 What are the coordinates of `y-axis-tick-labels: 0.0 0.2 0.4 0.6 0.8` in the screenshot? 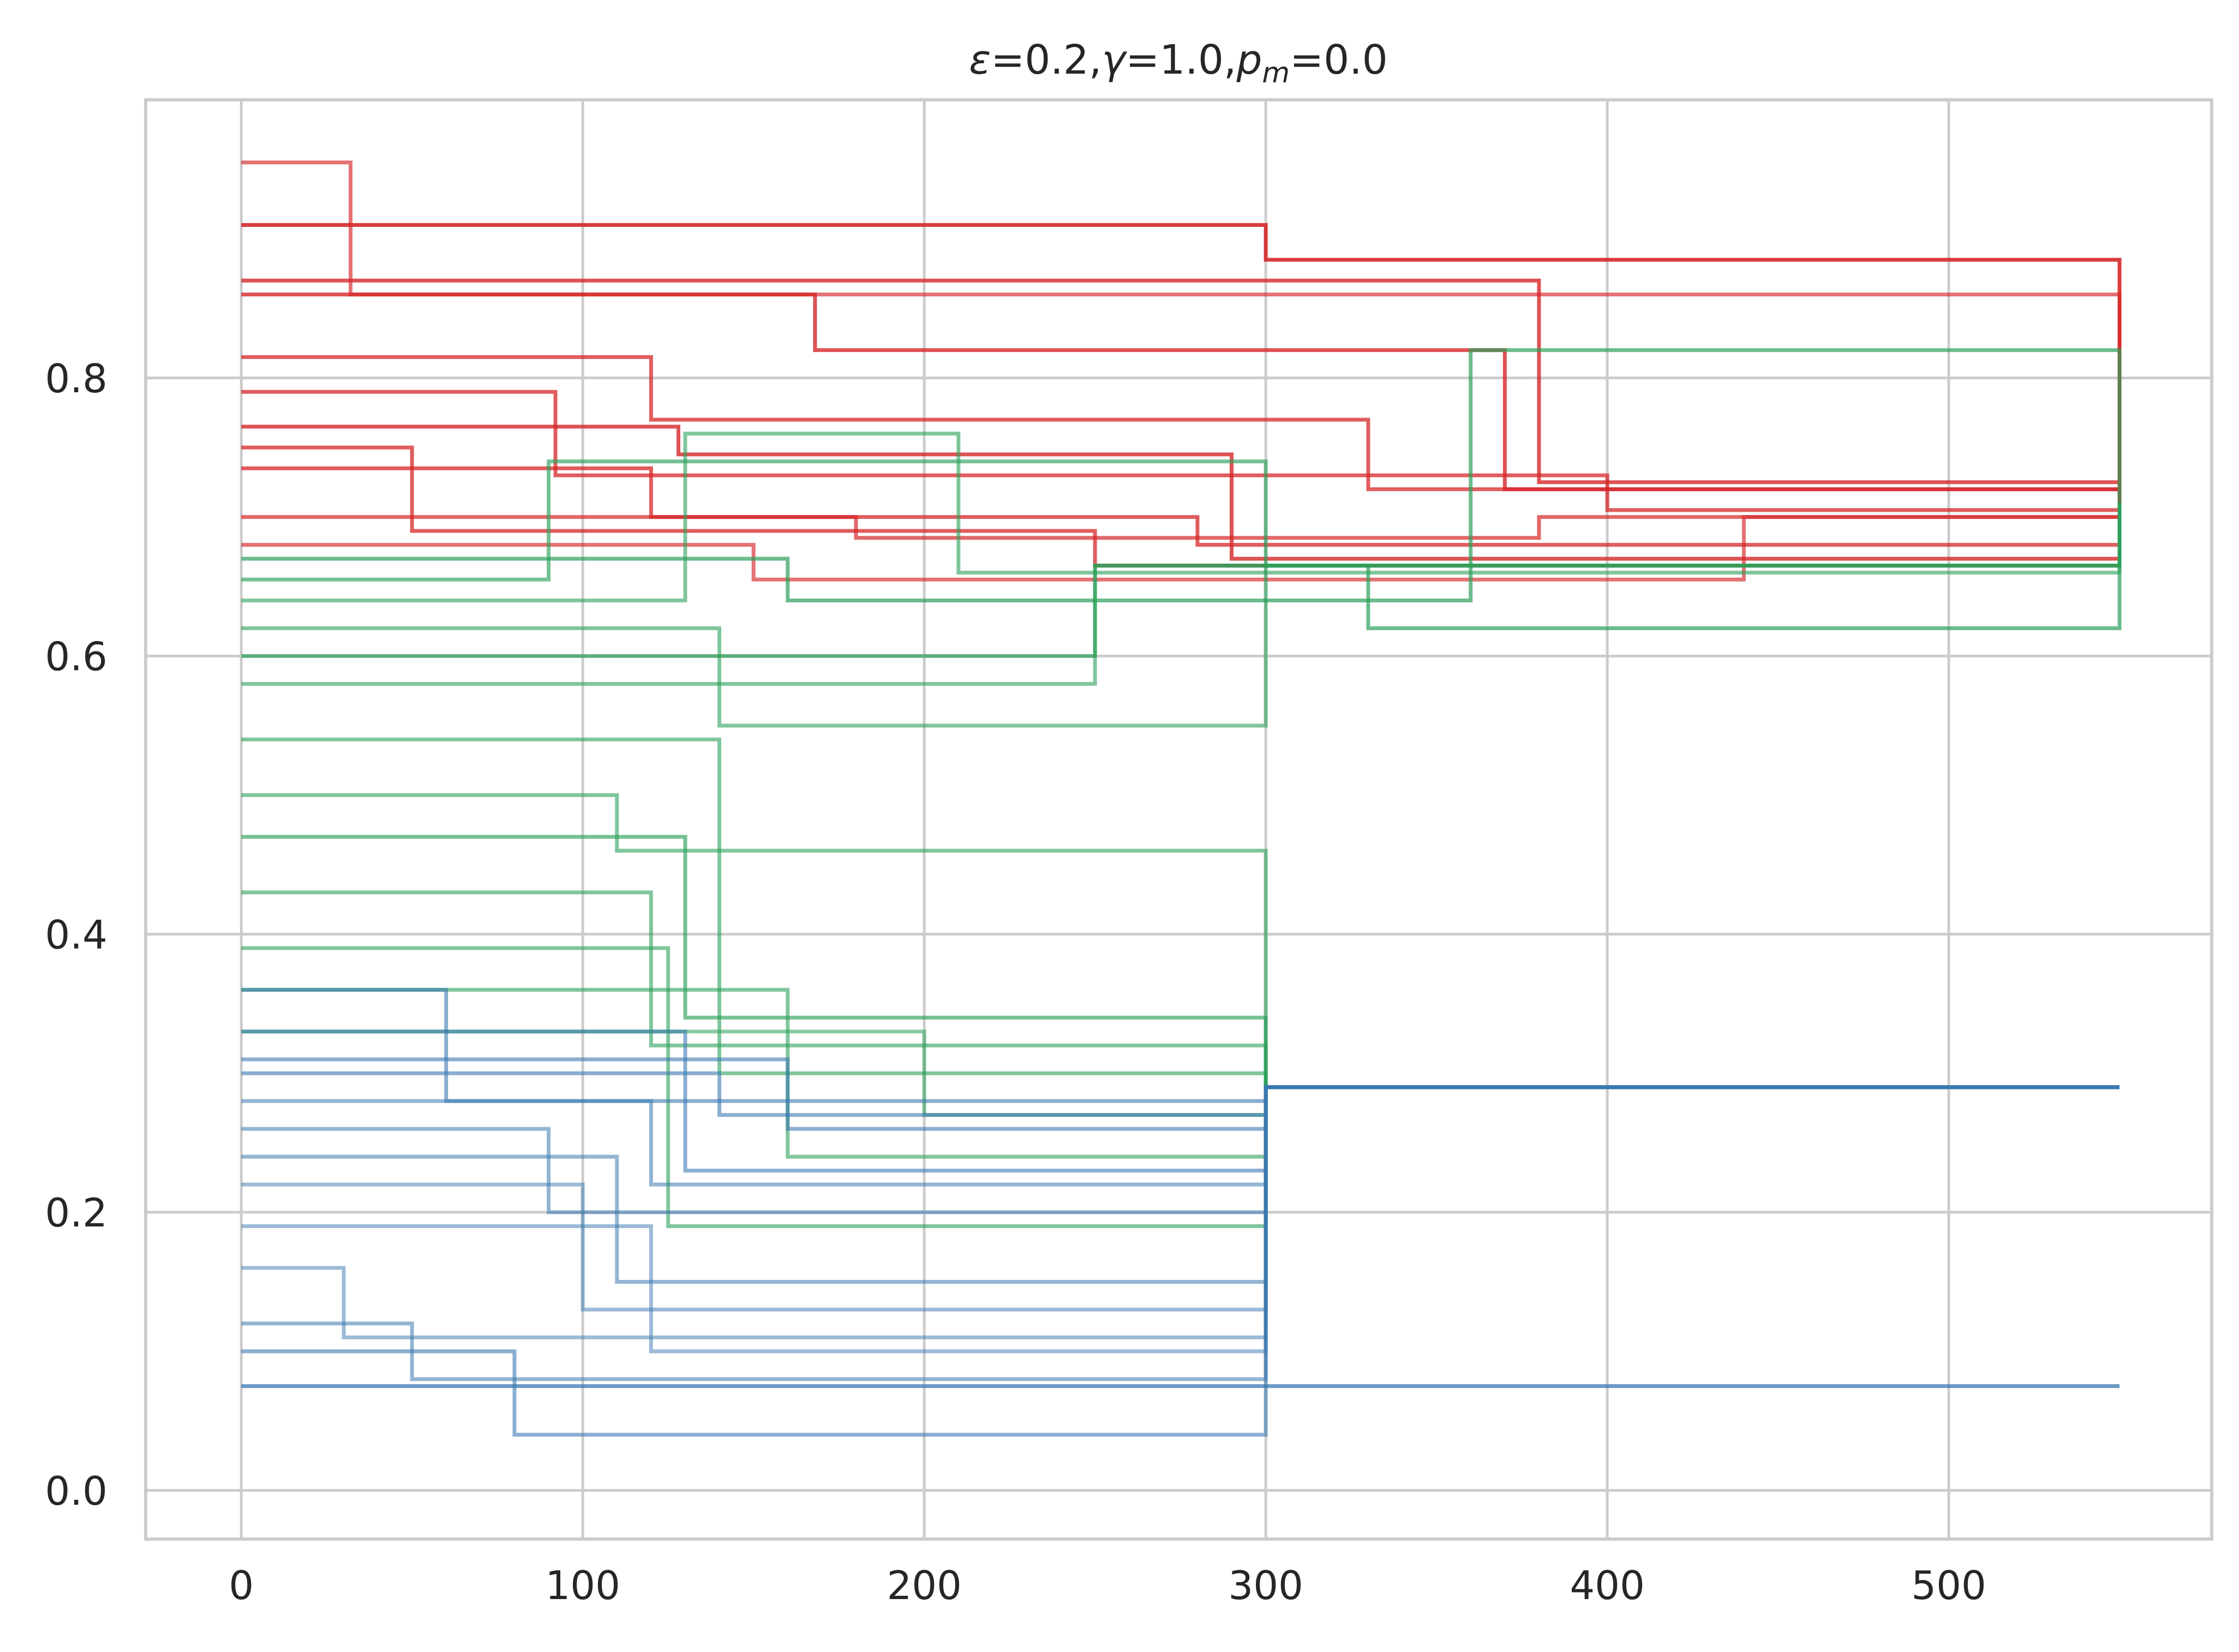 It's located at (76, 935).